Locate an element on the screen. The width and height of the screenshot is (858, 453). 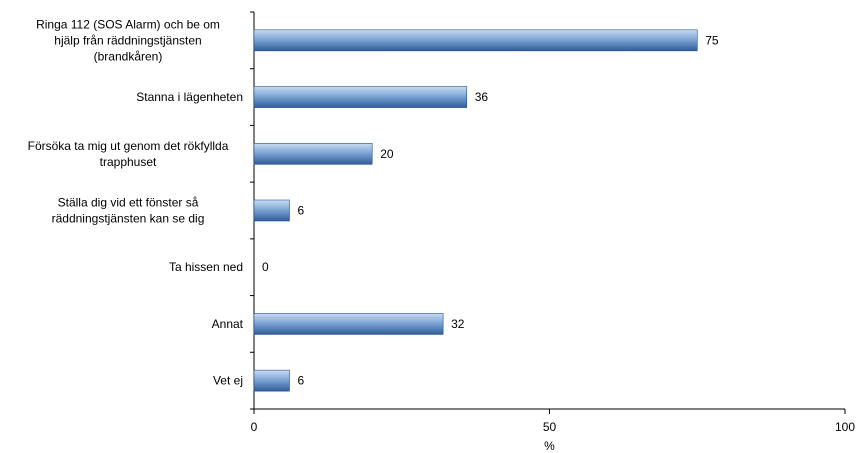
category-label: Annat is located at coordinates (228, 324).